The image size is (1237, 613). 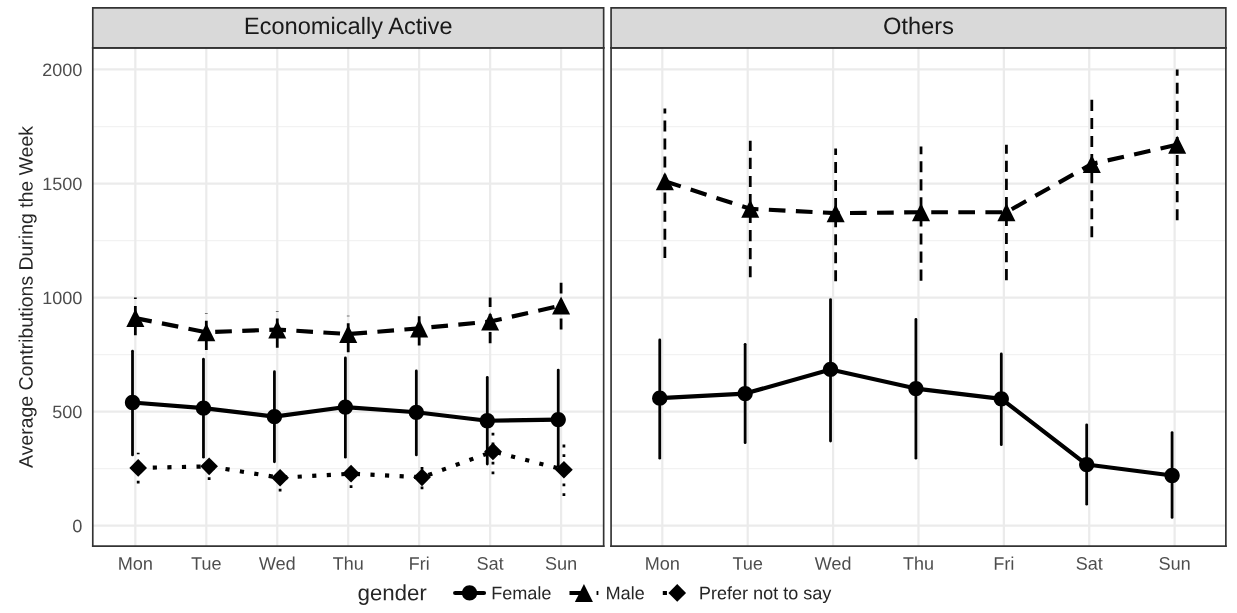 I want to click on y-axis-title: Average Contributions During the Week, so click(x=27, y=296).